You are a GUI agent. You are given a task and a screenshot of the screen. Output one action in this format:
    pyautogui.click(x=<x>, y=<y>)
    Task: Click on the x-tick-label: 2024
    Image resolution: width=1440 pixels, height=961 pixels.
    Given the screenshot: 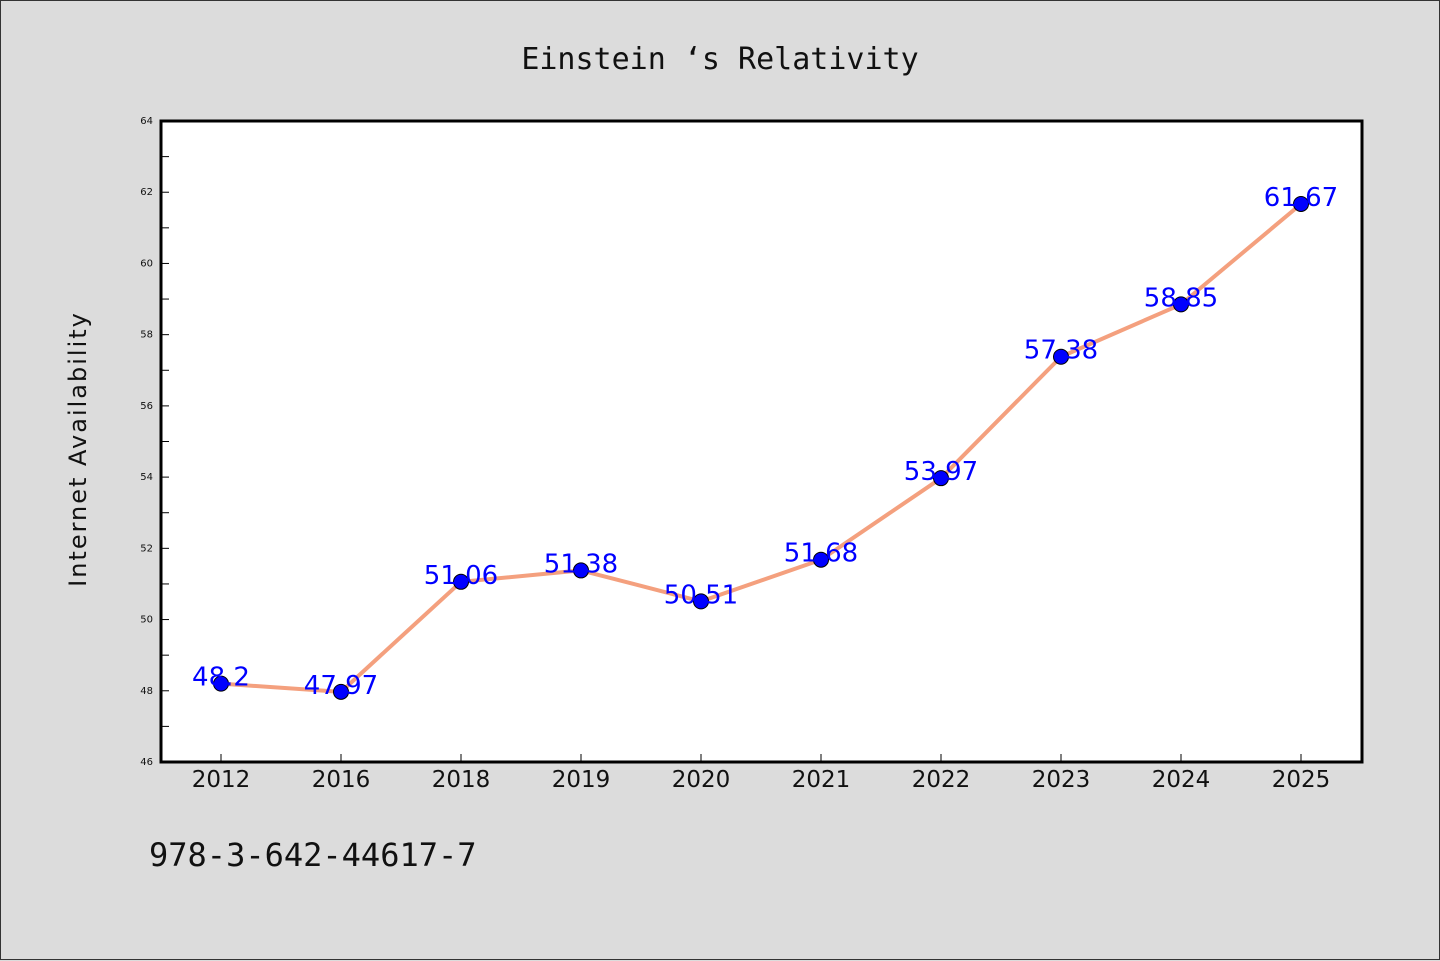 What is the action you would take?
    pyautogui.click(x=1181, y=780)
    